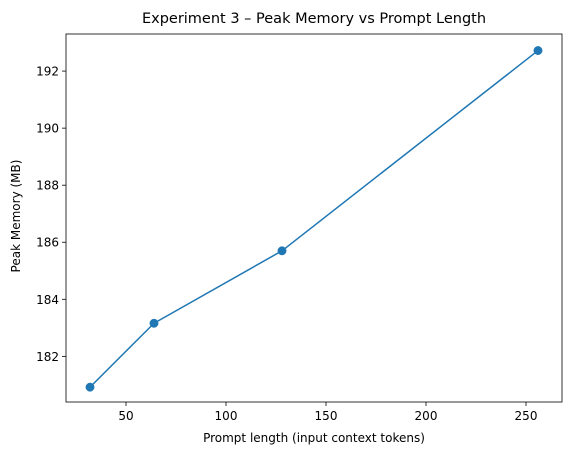  Describe the element at coordinates (47, 243) in the screenshot. I see `y-tick-label: 186` at that location.